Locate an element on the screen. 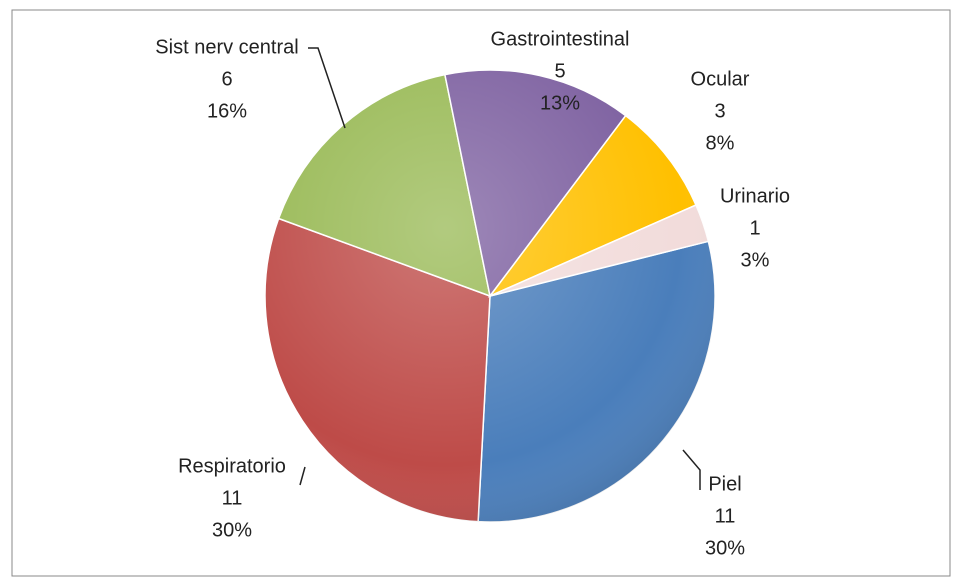 The image size is (963, 583). slice-percent: 3% is located at coordinates (755, 260).